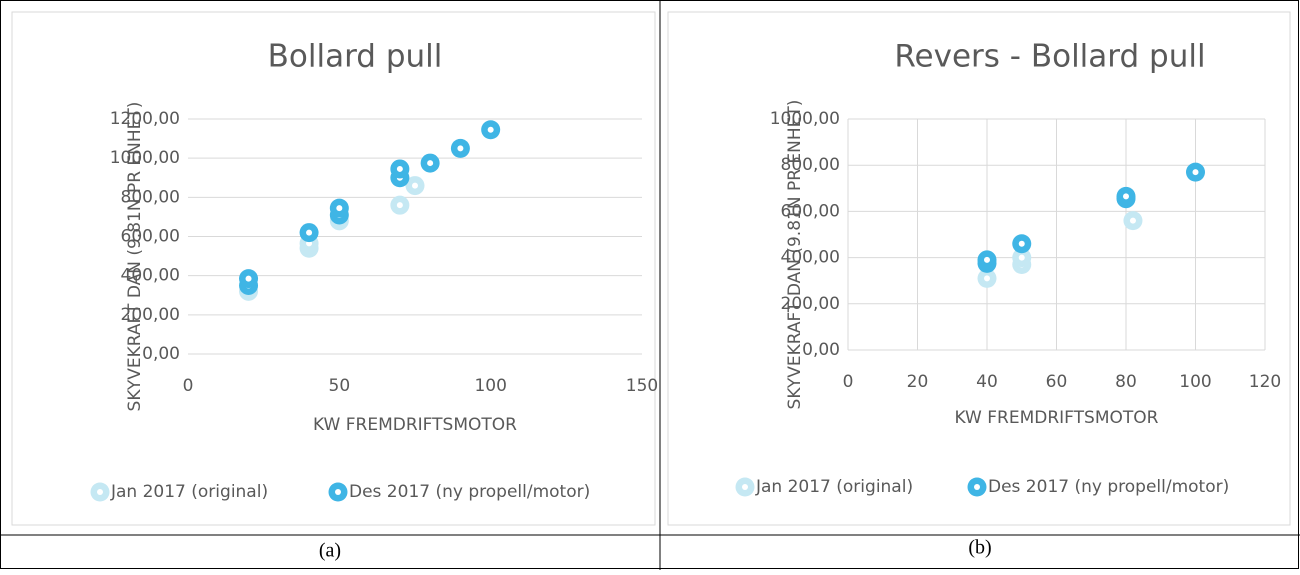 This screenshot has width=1300, height=575. Describe the element at coordinates (340, 386) in the screenshot. I see `x-tick-label: 50` at that location.